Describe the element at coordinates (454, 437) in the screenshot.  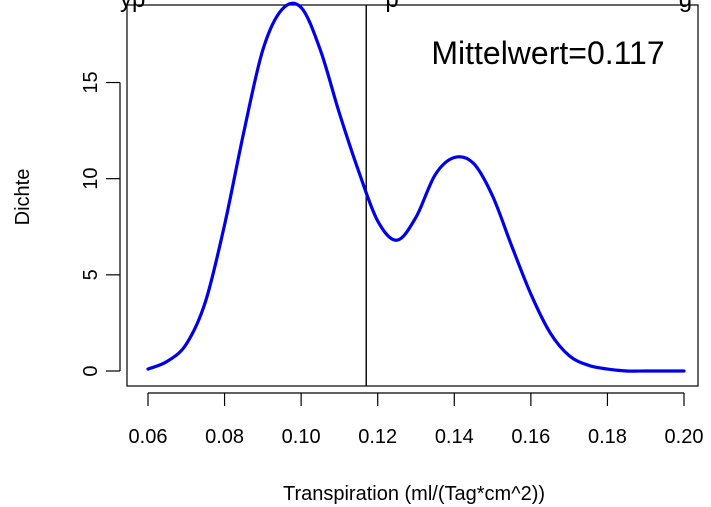
I see `x-tick-label: 0.14` at that location.